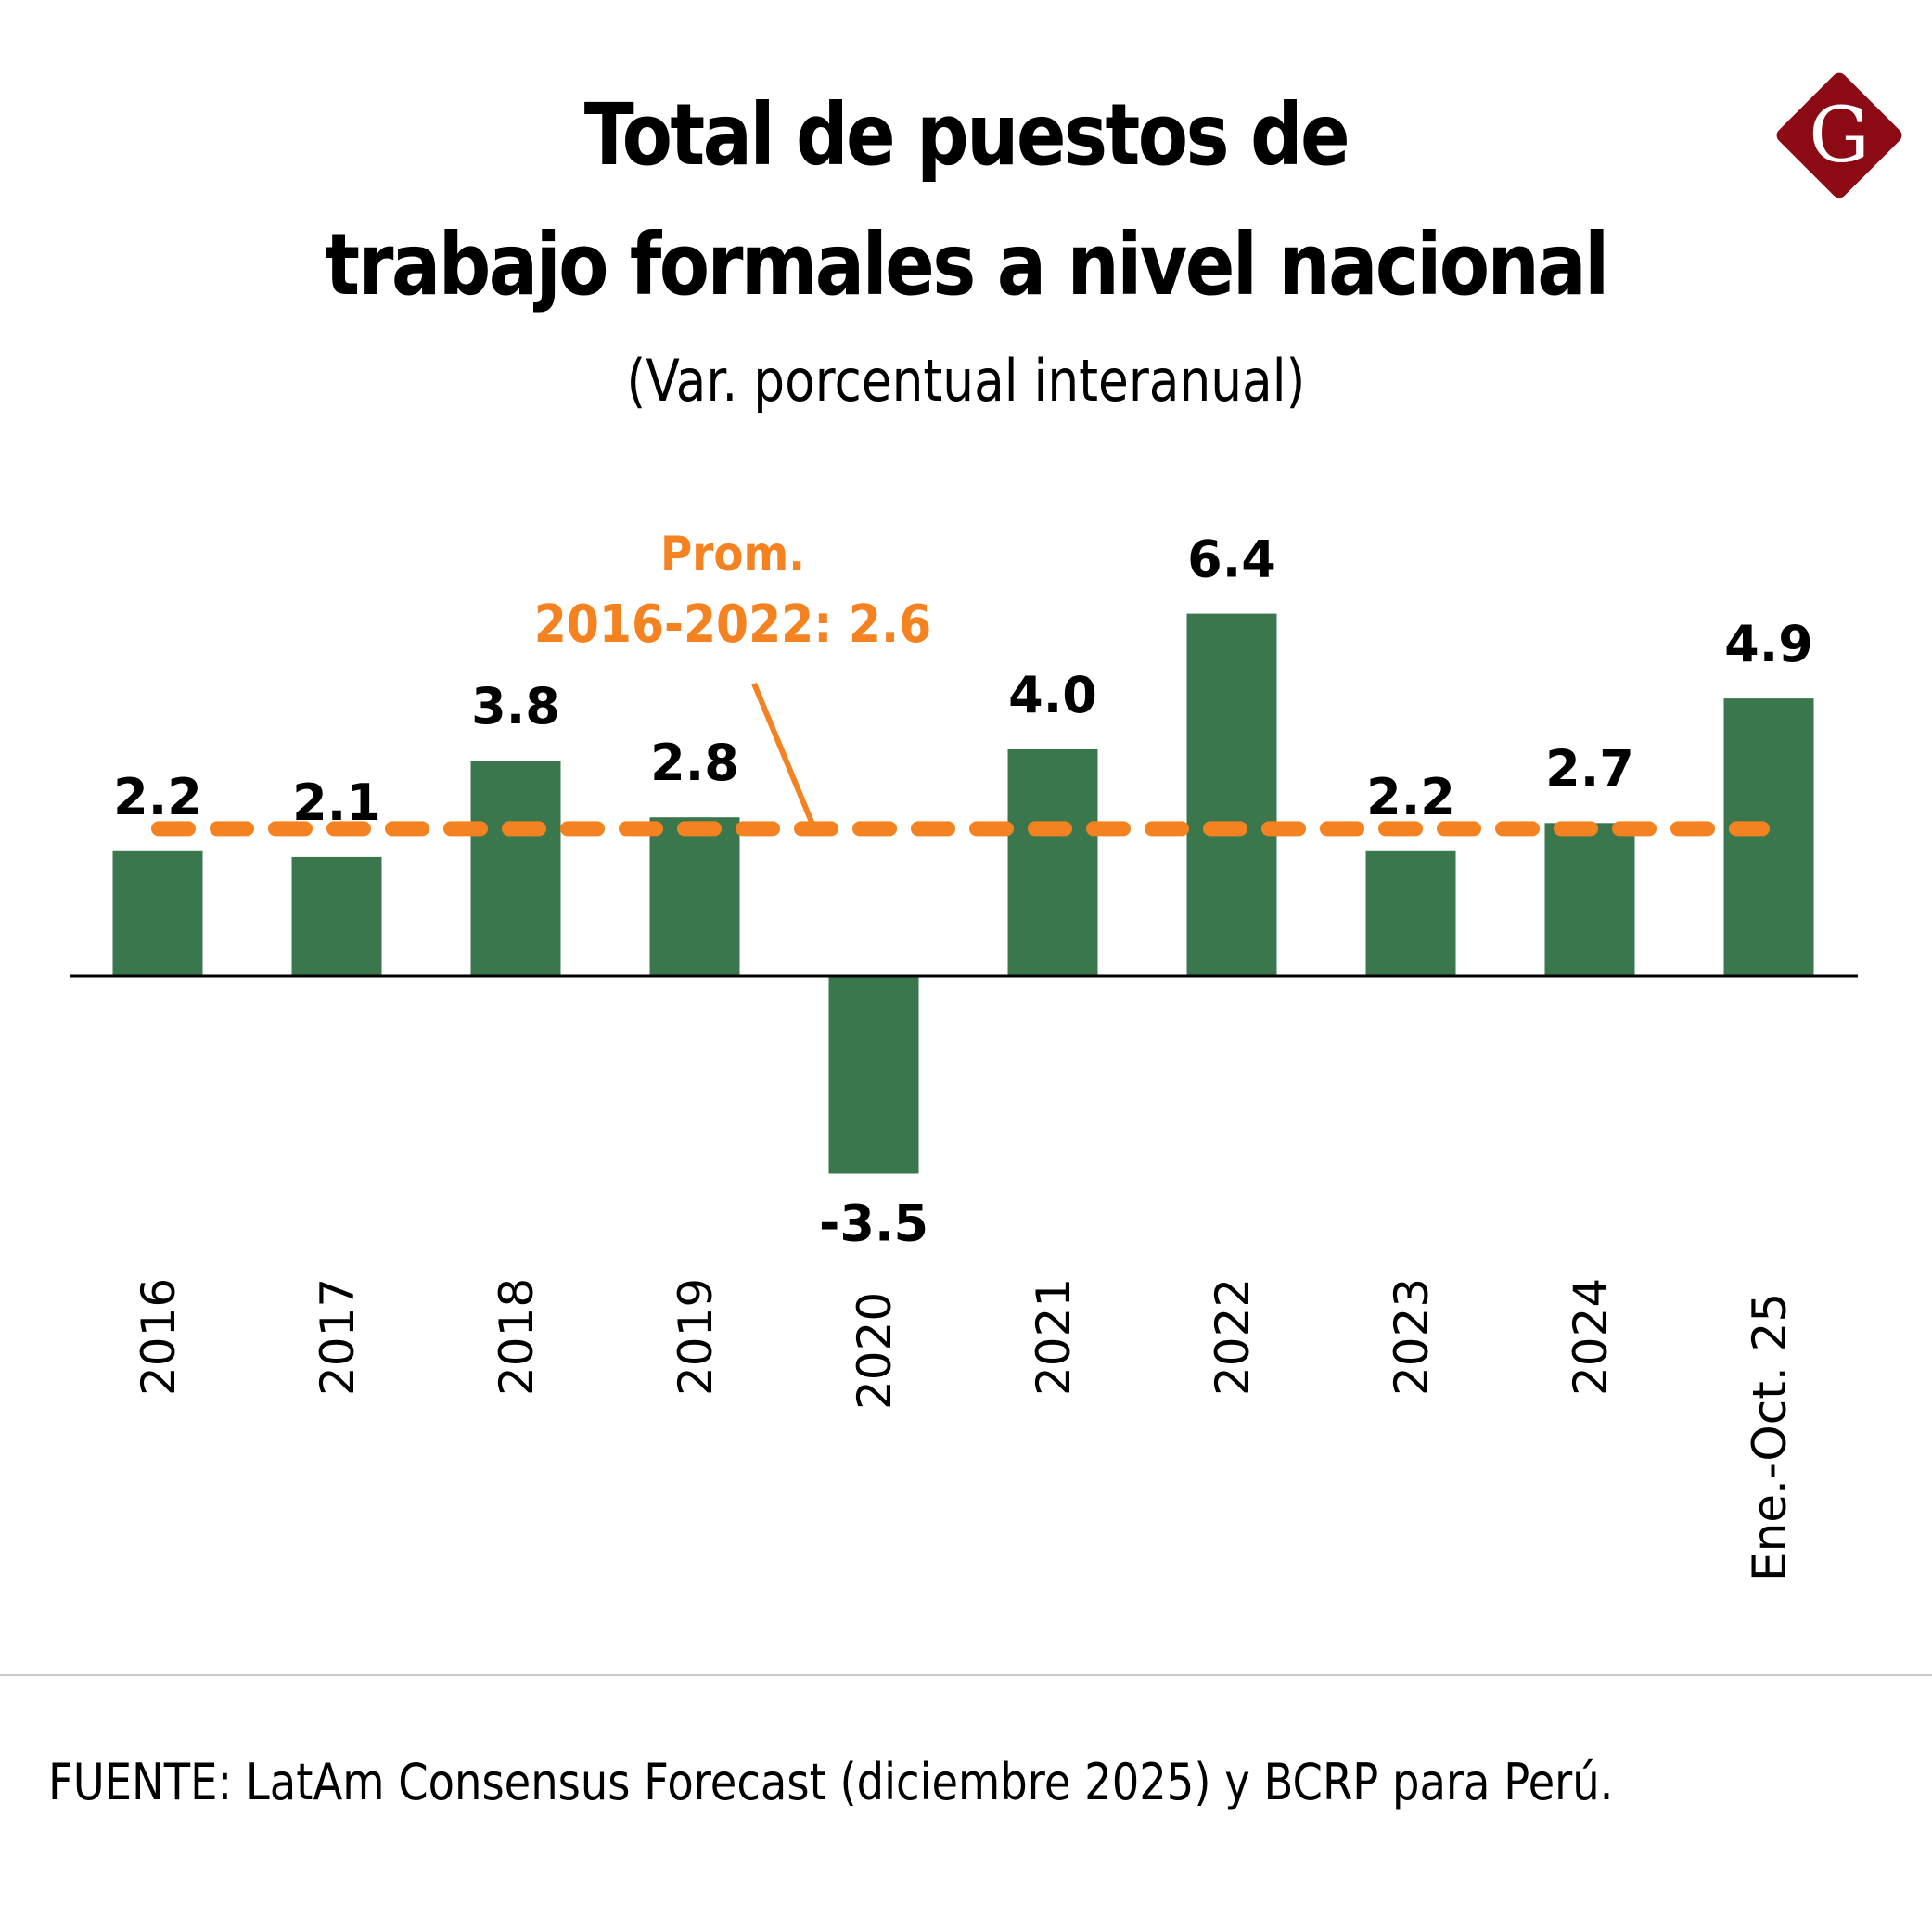 The image size is (1932, 1918). Describe the element at coordinates (875, 1351) in the screenshot. I see `category-label: 2020` at that location.